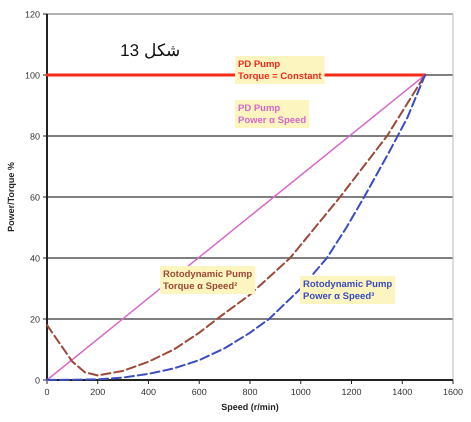  Describe the element at coordinates (35, 319) in the screenshot. I see `y-tick-label: 20` at that location.